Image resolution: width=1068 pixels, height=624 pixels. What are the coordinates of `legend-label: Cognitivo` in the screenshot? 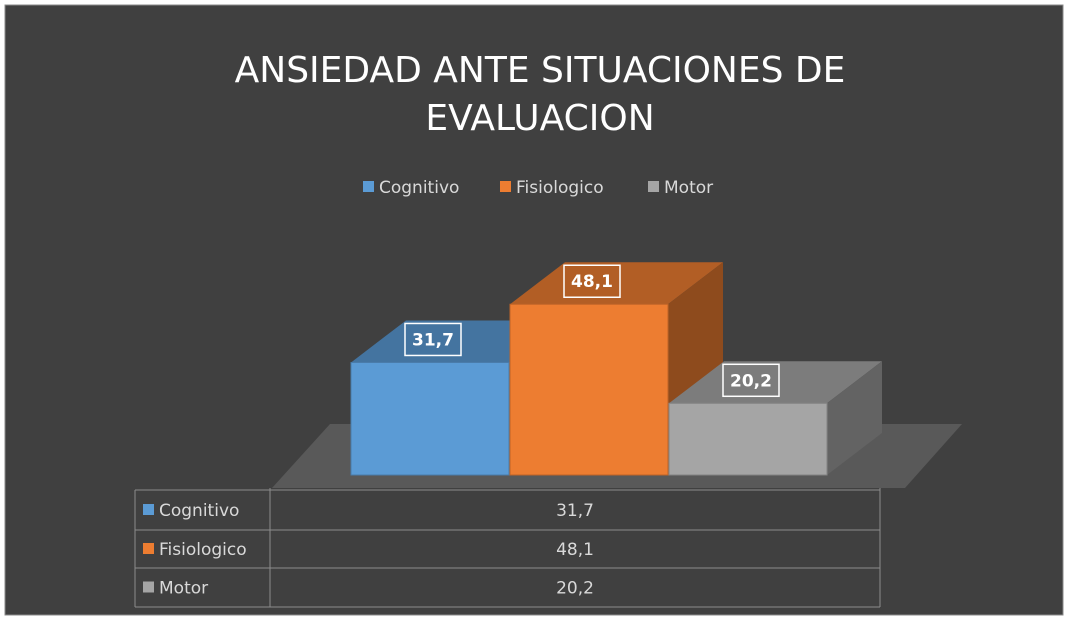 It's located at (419, 188).